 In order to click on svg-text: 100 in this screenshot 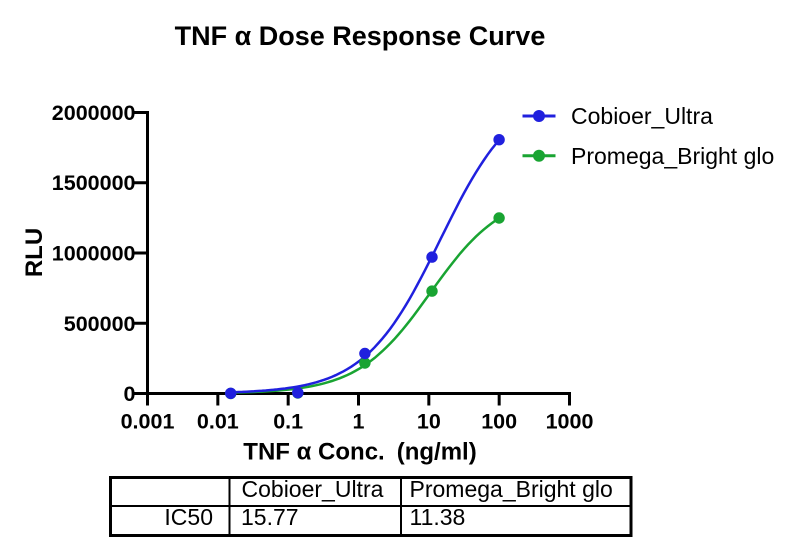, I will do `click(499, 422)`.